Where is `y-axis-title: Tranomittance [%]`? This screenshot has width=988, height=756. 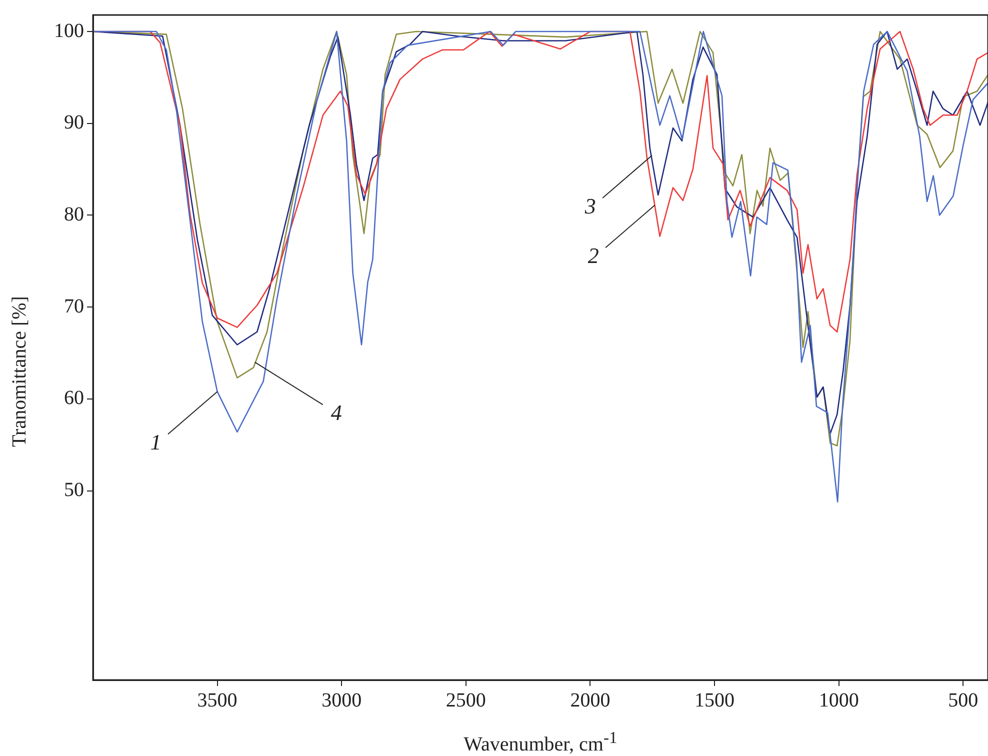 y-axis-title: Tranomittance [%] is located at coordinates (20, 372).